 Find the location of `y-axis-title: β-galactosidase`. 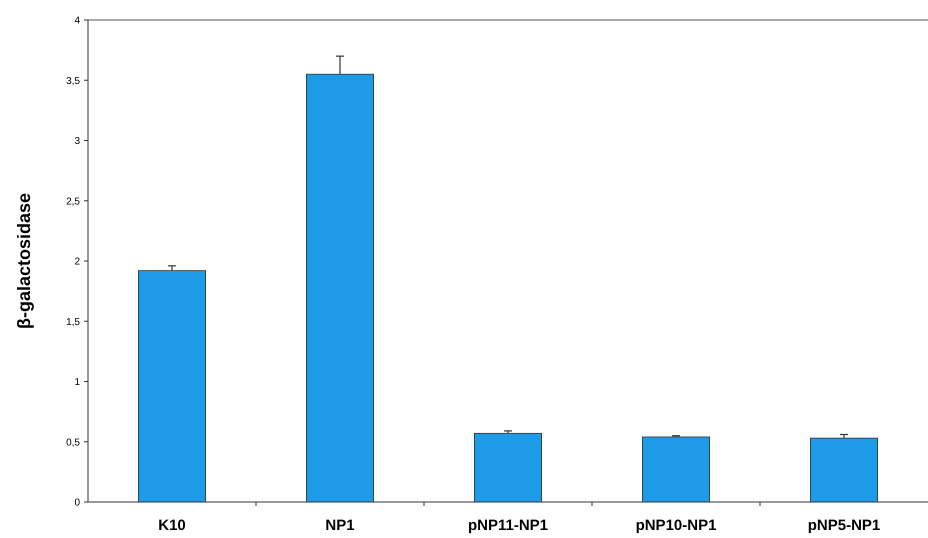

y-axis-title: β-galactosidase is located at coordinates (24, 261).